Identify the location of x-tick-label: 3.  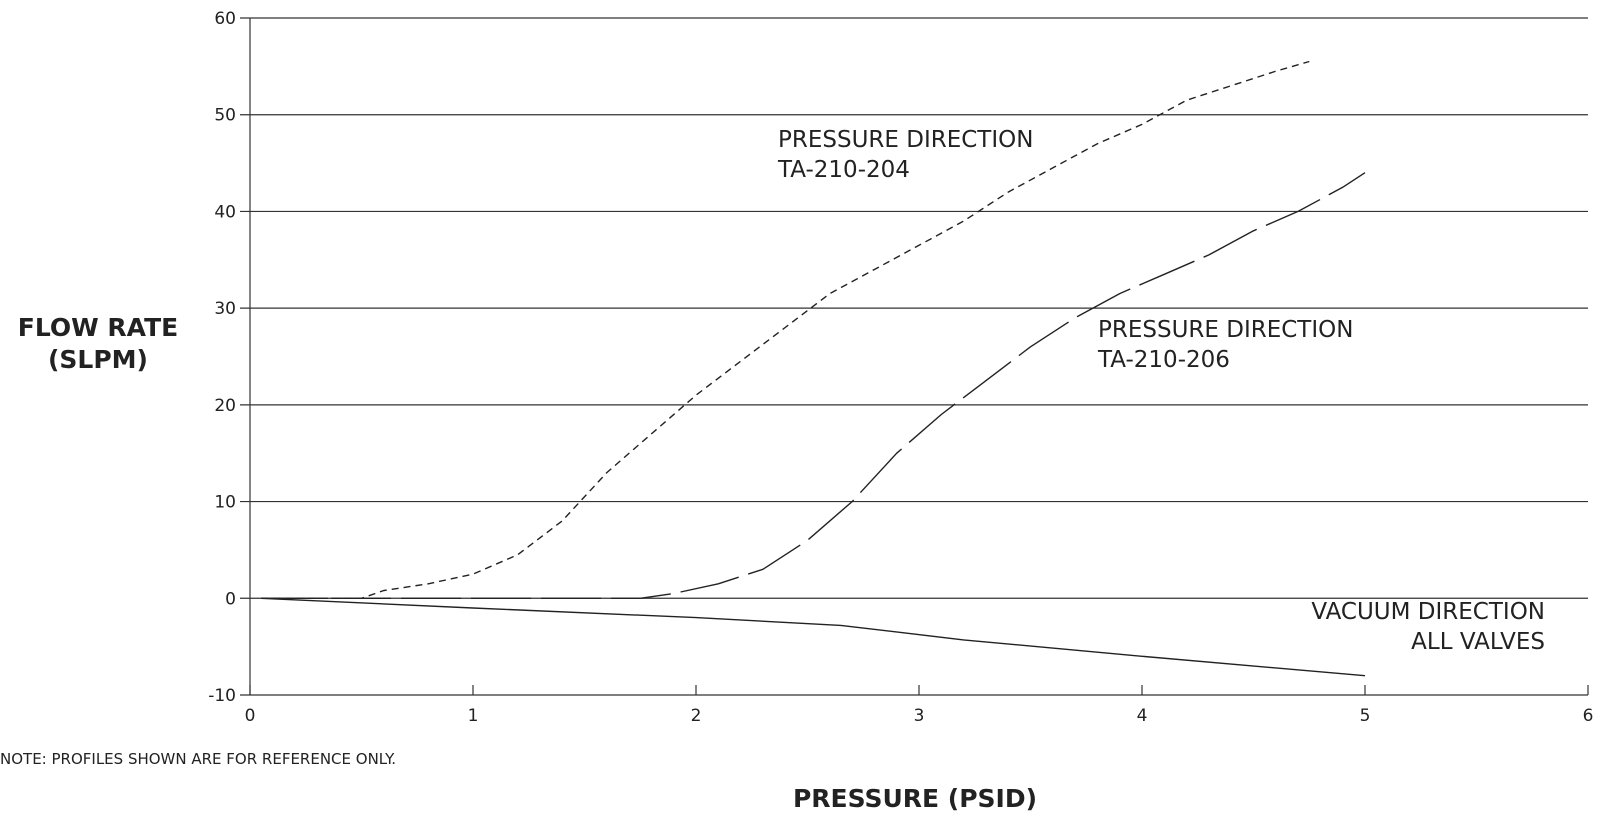
(919, 716).